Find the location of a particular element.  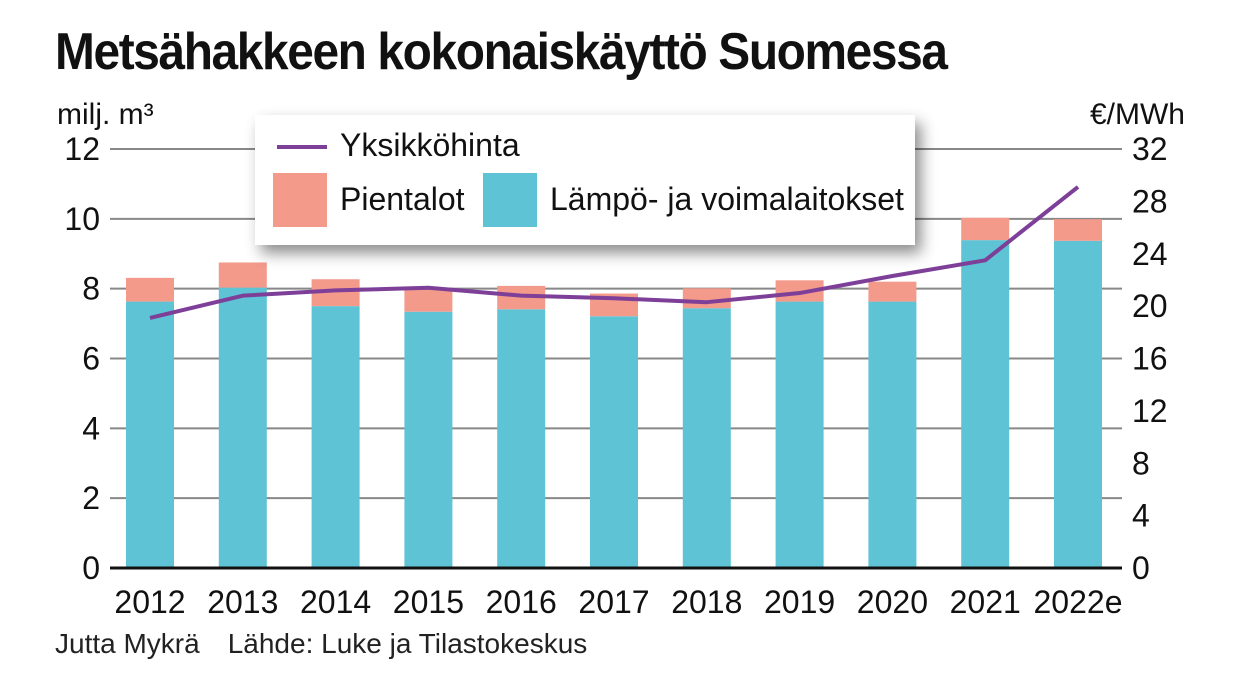

x-tick-label: 2017 is located at coordinates (613, 602).